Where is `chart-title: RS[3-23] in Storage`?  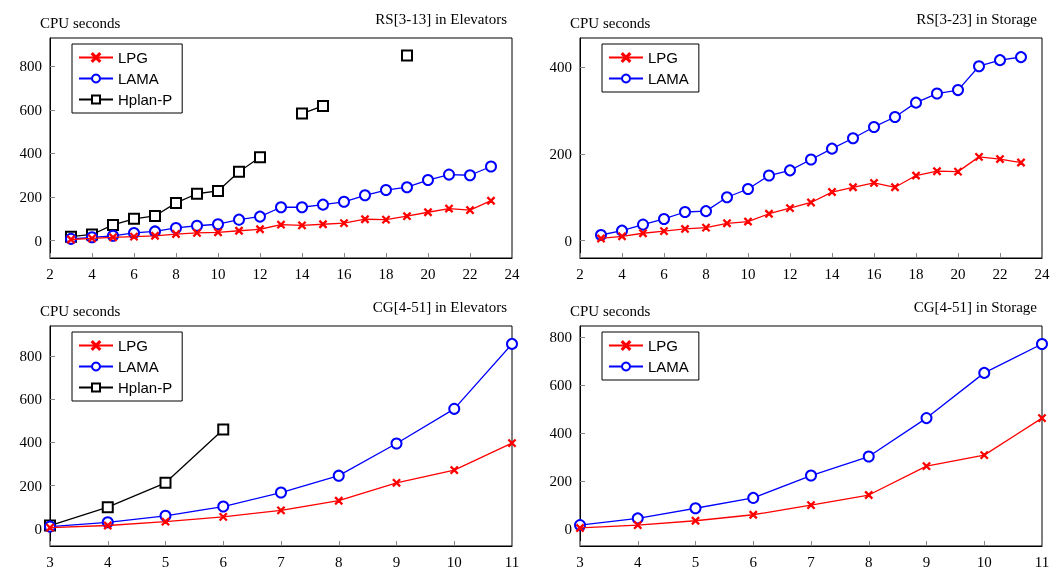
chart-title: RS[3-23] in Storage is located at coordinates (977, 18).